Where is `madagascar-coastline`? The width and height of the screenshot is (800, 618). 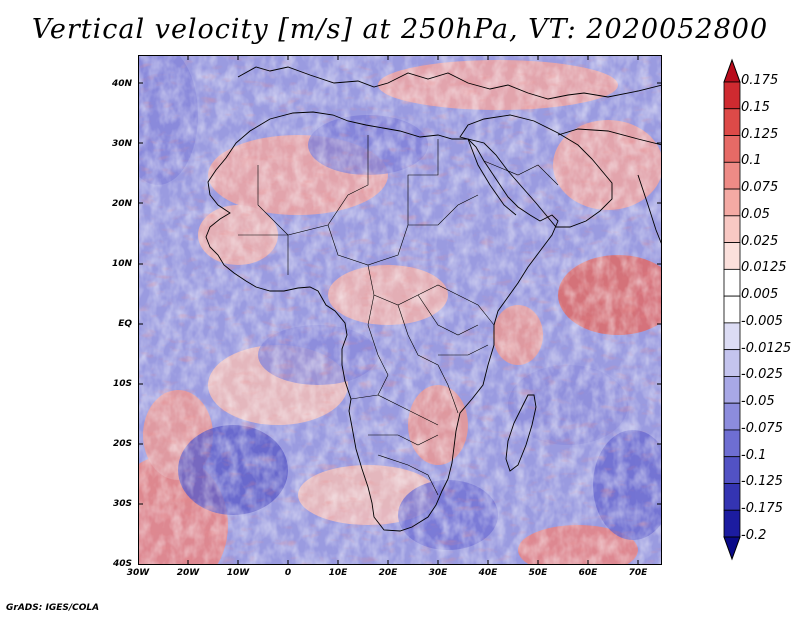
madagascar-coastline is located at coordinates (521, 433).